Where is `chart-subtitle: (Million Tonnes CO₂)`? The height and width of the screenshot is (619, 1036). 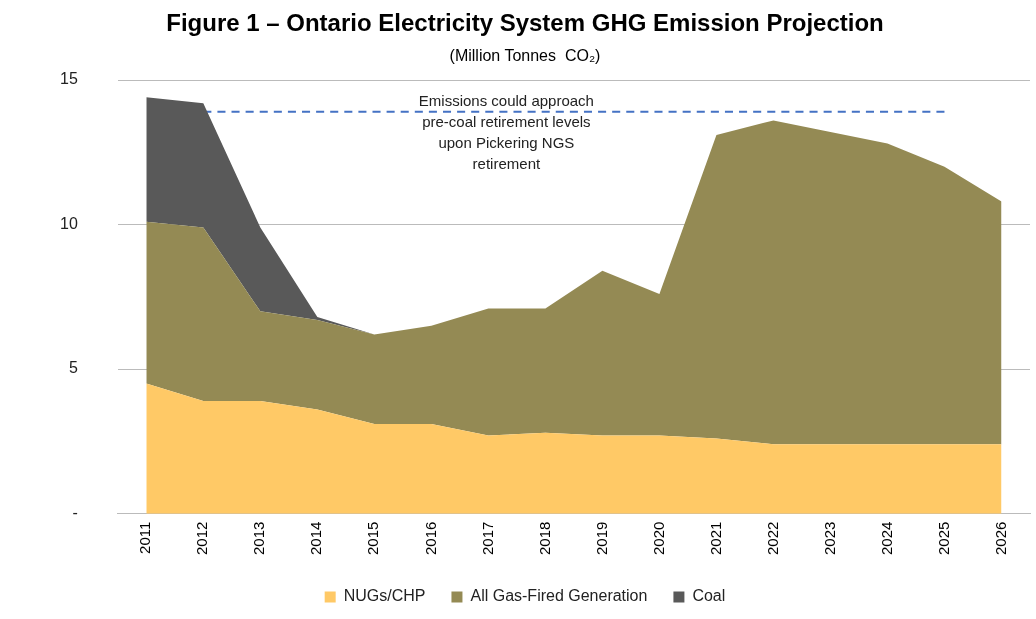
chart-subtitle: (Million Tonnes CO₂) is located at coordinates (525, 55).